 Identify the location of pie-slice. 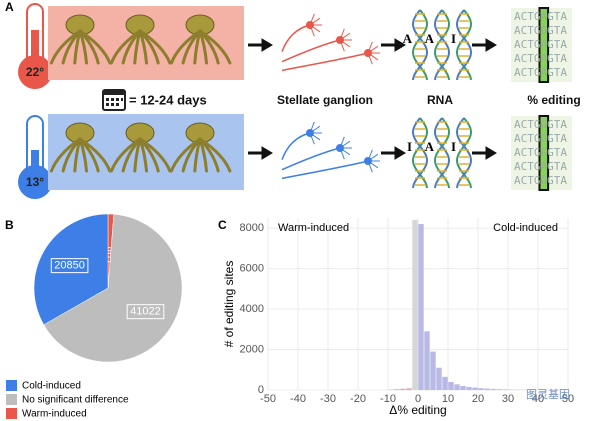
(71, 269).